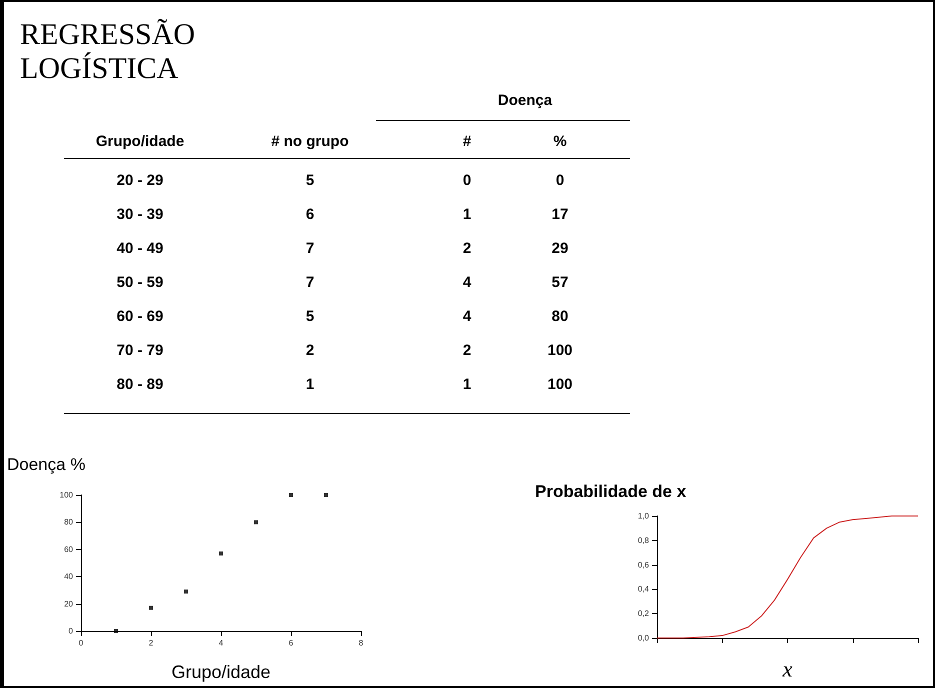 The height and width of the screenshot is (688, 935). Describe the element at coordinates (644, 638) in the screenshot. I see `y-tick-label: 0,0` at that location.